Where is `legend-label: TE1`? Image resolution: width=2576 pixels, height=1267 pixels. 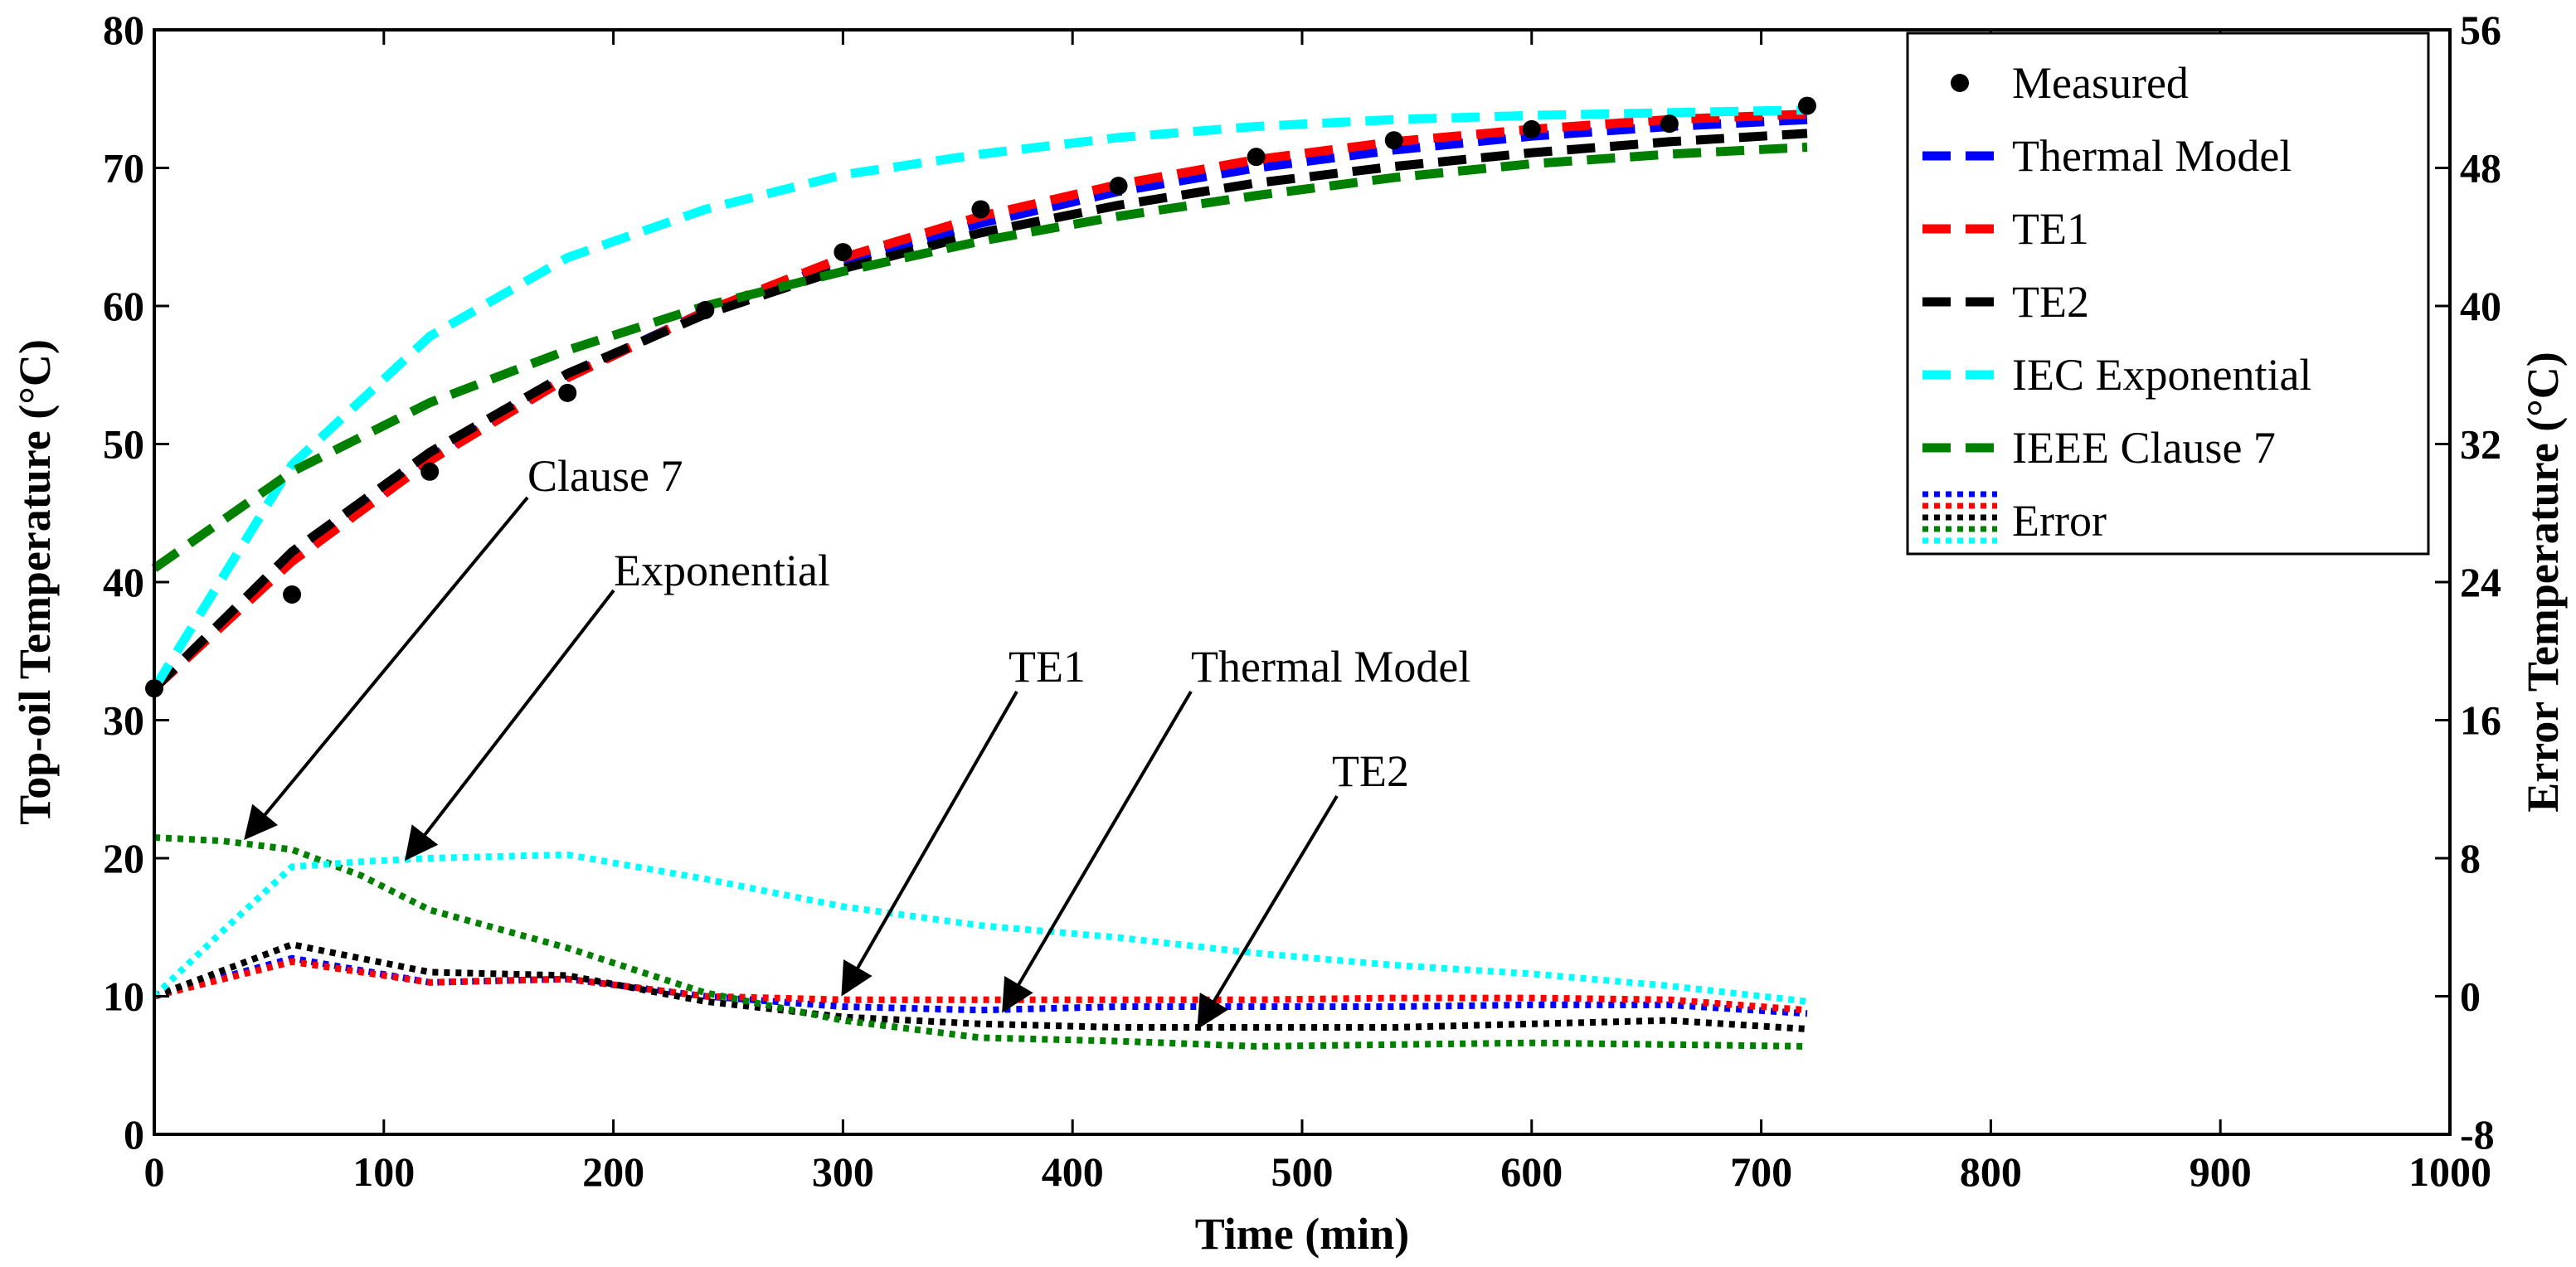
legend-label: TE1 is located at coordinates (2051, 229).